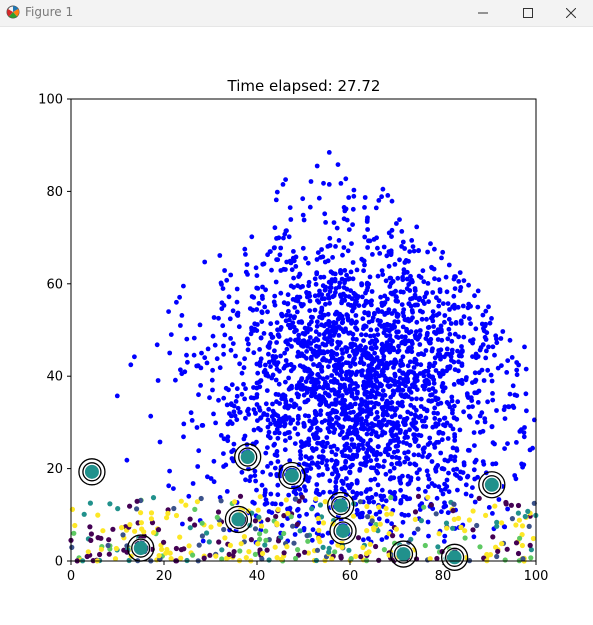 Image resolution: width=593 pixels, height=625 pixels. What do you see at coordinates (296, 13) in the screenshot?
I see `title-bar: Figure 1` at bounding box center [296, 13].